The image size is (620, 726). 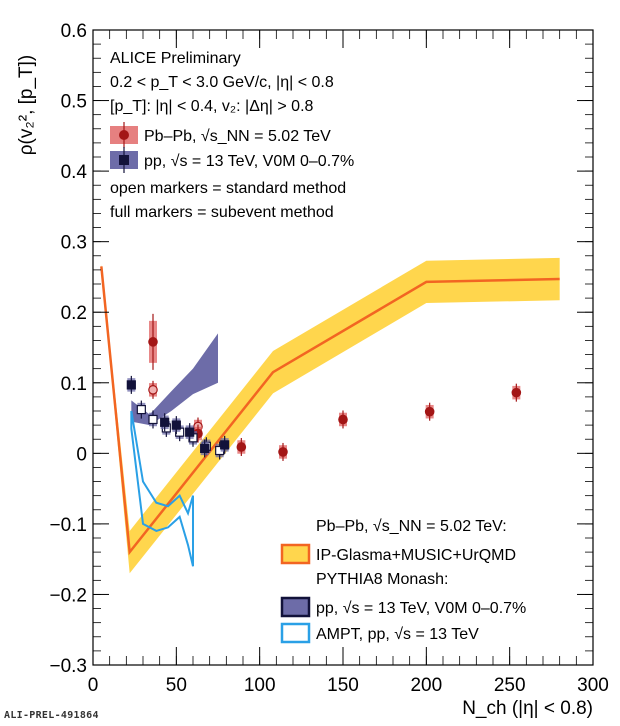 I want to click on reference-id: ALI-PREL-491864, so click(x=51, y=715).